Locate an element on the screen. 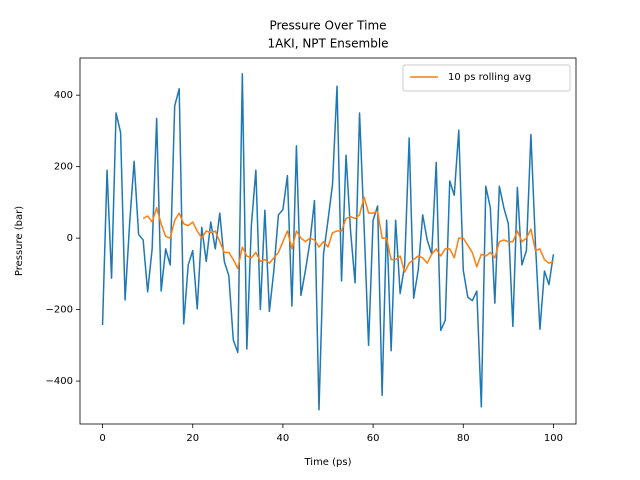  legend-label: 10 ps rolling avg is located at coordinates (489, 77).